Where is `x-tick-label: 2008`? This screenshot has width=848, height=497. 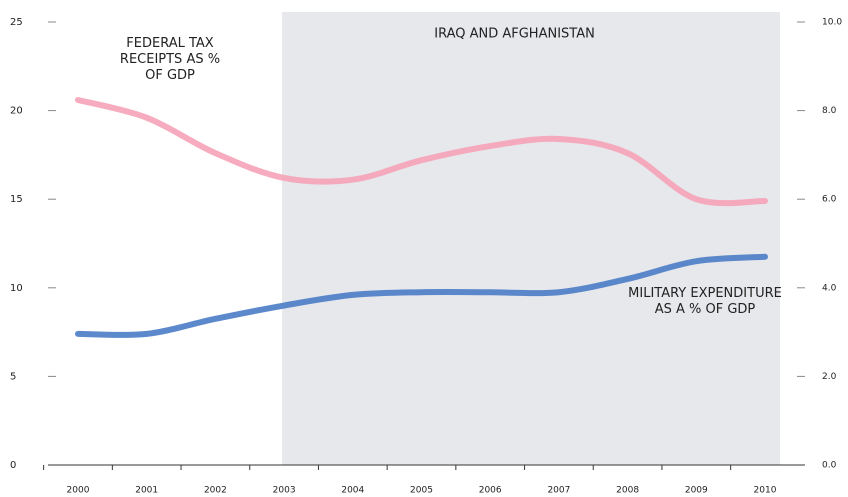 x-tick-label: 2008 is located at coordinates (627, 491).